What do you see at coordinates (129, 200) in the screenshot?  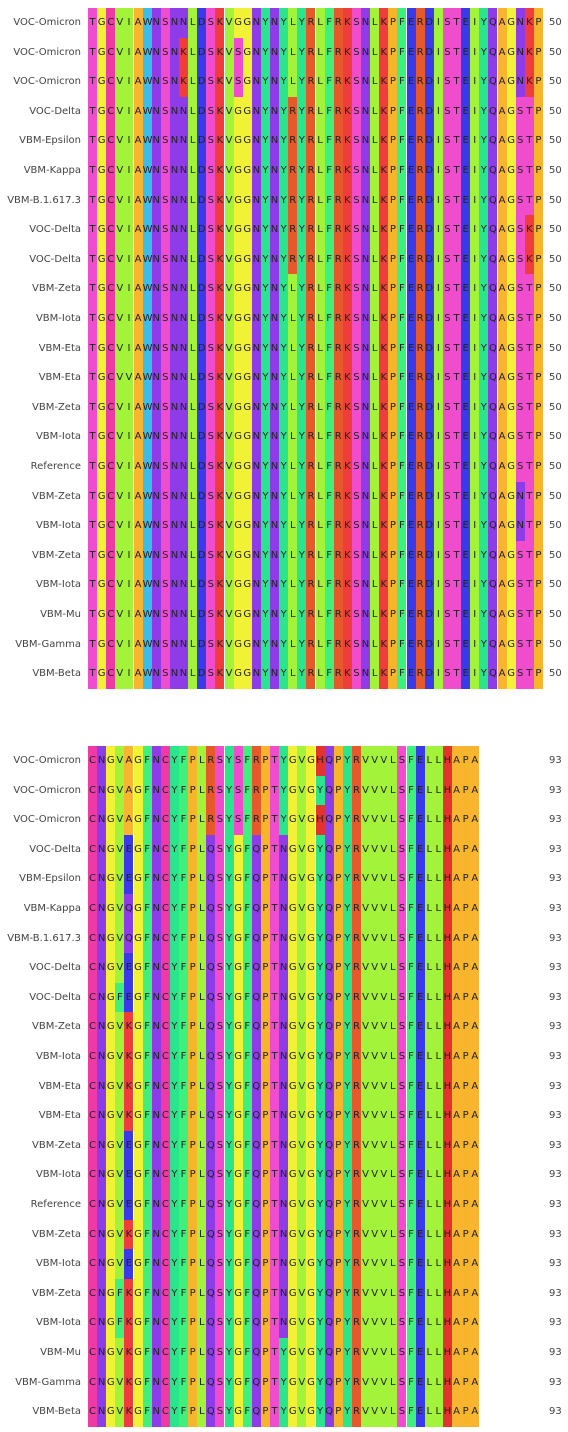 I see `residue-letter: I` at bounding box center [129, 200].